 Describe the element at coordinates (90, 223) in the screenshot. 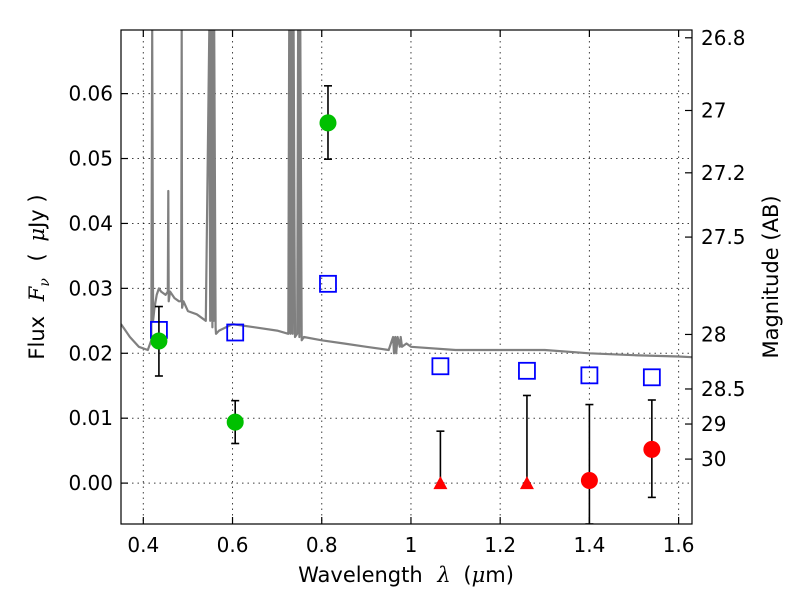

I see `y-tick-label: 0.04` at that location.